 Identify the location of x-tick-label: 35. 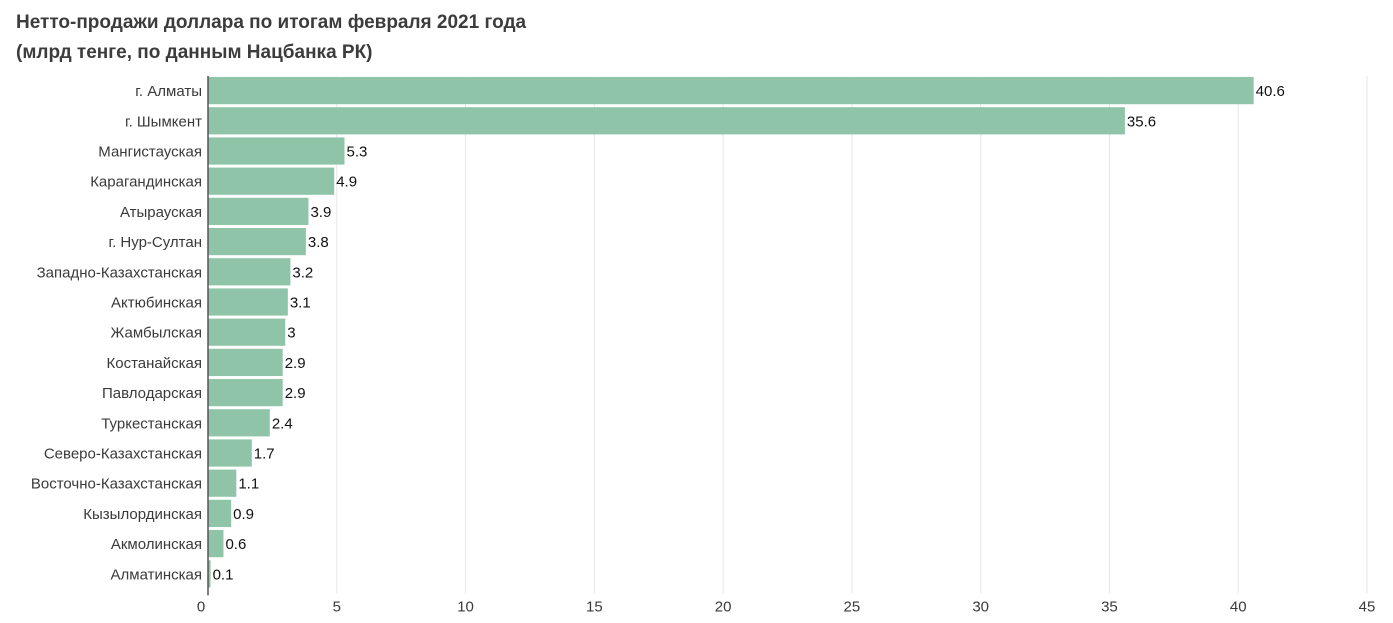
(1109, 606).